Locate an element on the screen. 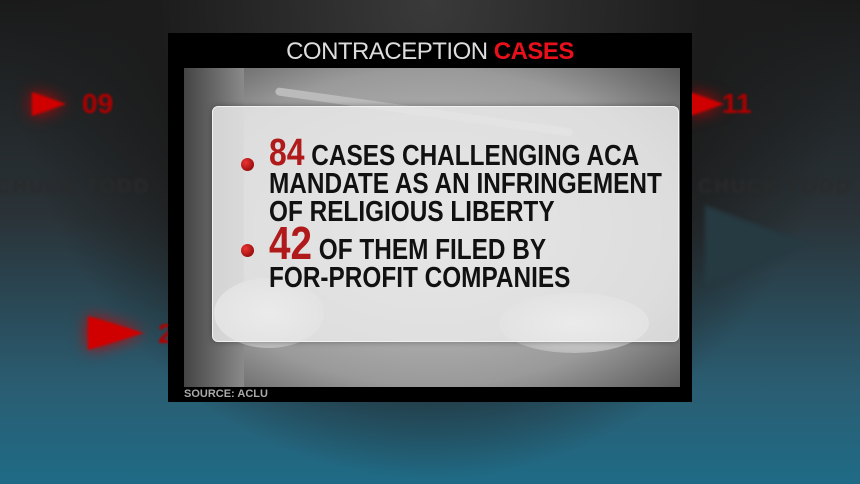  stat-number: 42 is located at coordinates (290, 243).